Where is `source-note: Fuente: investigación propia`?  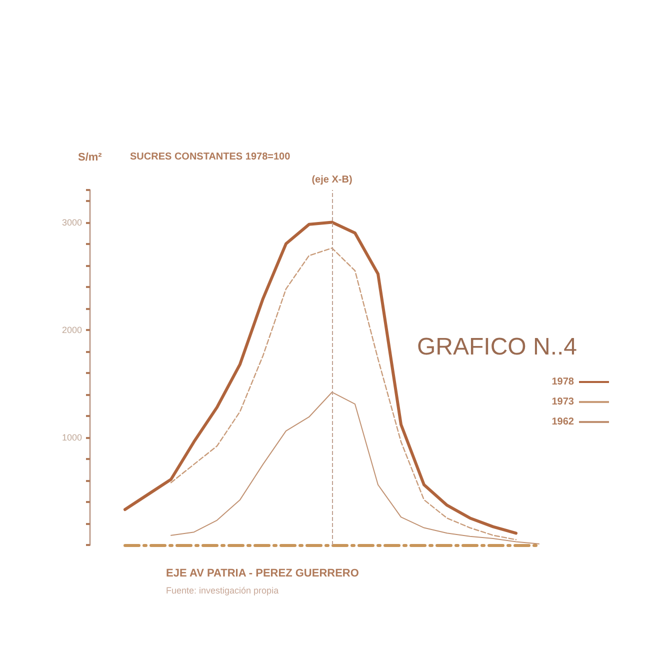
source-note: Fuente: investigación propia is located at coordinates (222, 591).